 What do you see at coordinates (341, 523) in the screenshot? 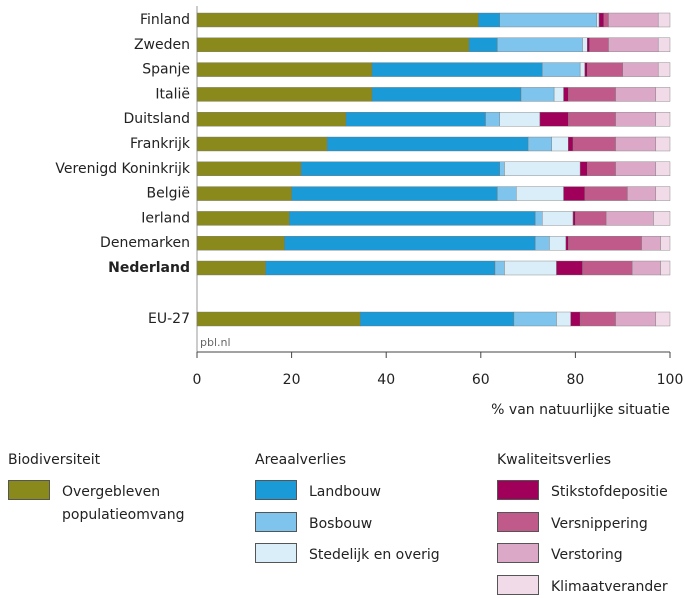
I see `legend-label: Bosbouw` at bounding box center [341, 523].